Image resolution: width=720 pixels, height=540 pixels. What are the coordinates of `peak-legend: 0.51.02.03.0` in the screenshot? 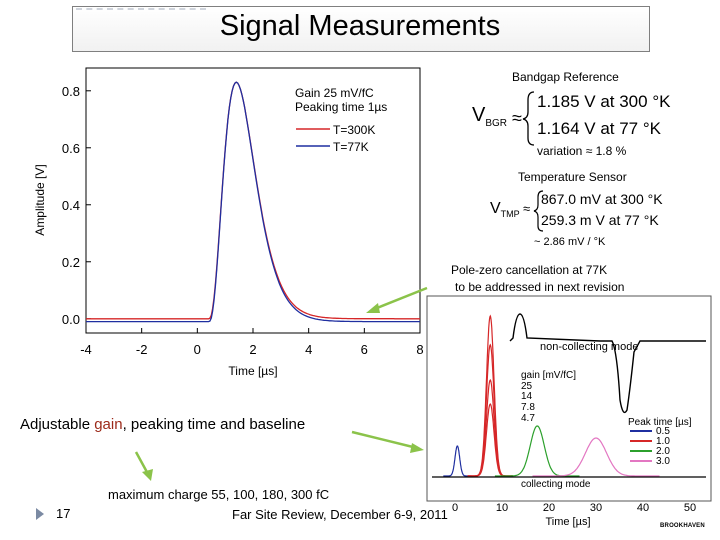 It's located at (650, 446).